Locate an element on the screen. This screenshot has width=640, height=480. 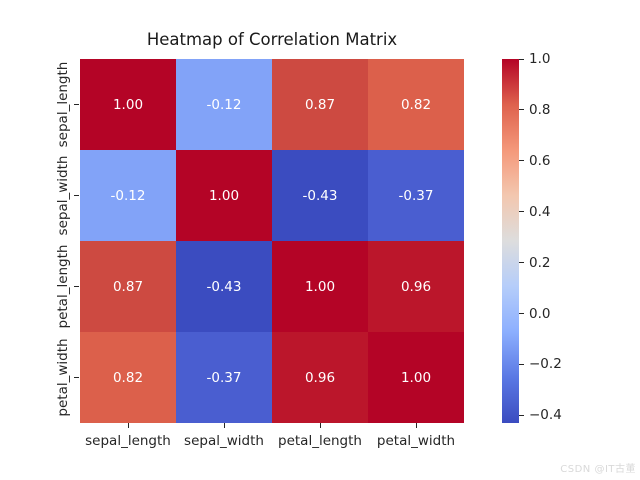
chart-title: Heatmap of Correlation Matrix is located at coordinates (272, 39).